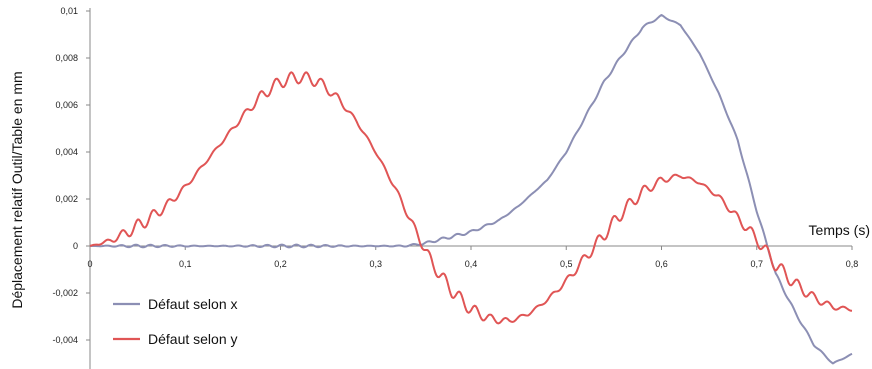 The height and width of the screenshot is (369, 872). What do you see at coordinates (473, 257) in the screenshot?
I see `x-axis: 0 0,1 0,2 0,3 0,4 0,5 0,6 0,7 0,8` at bounding box center [473, 257].